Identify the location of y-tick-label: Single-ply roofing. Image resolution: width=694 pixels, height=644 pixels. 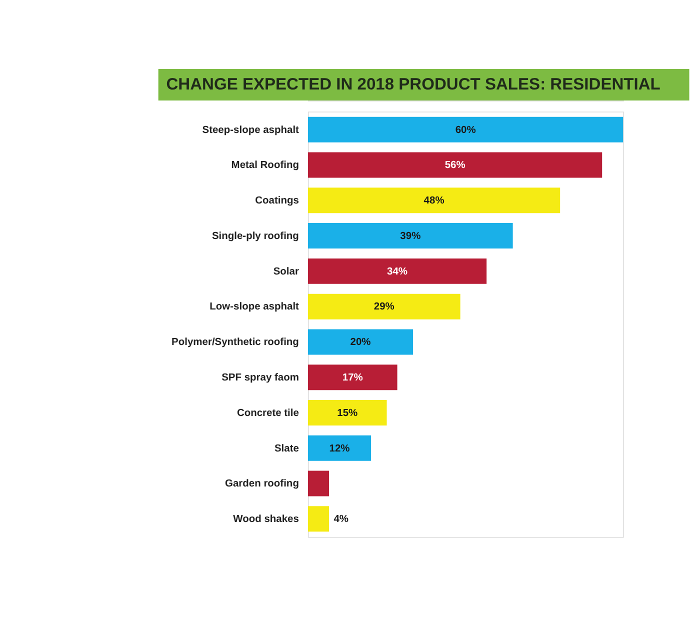
(255, 236).